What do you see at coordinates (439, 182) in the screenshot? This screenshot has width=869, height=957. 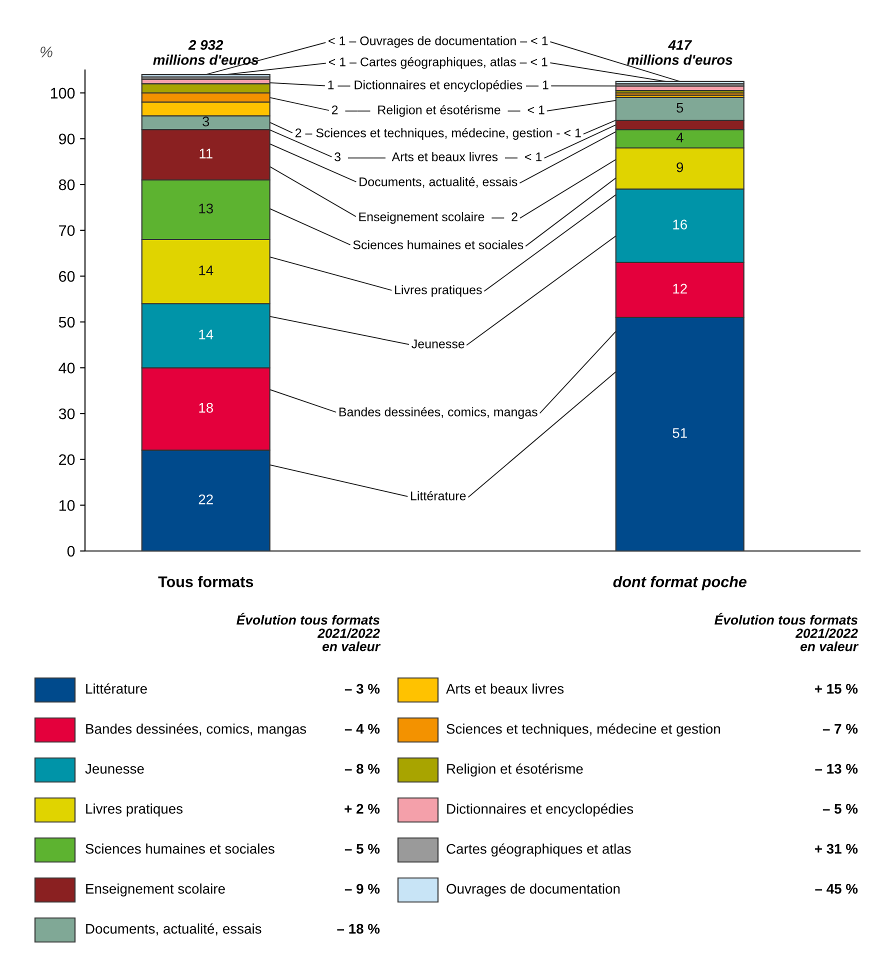 I see `annotation: Documents, actualité, essais` at bounding box center [439, 182].